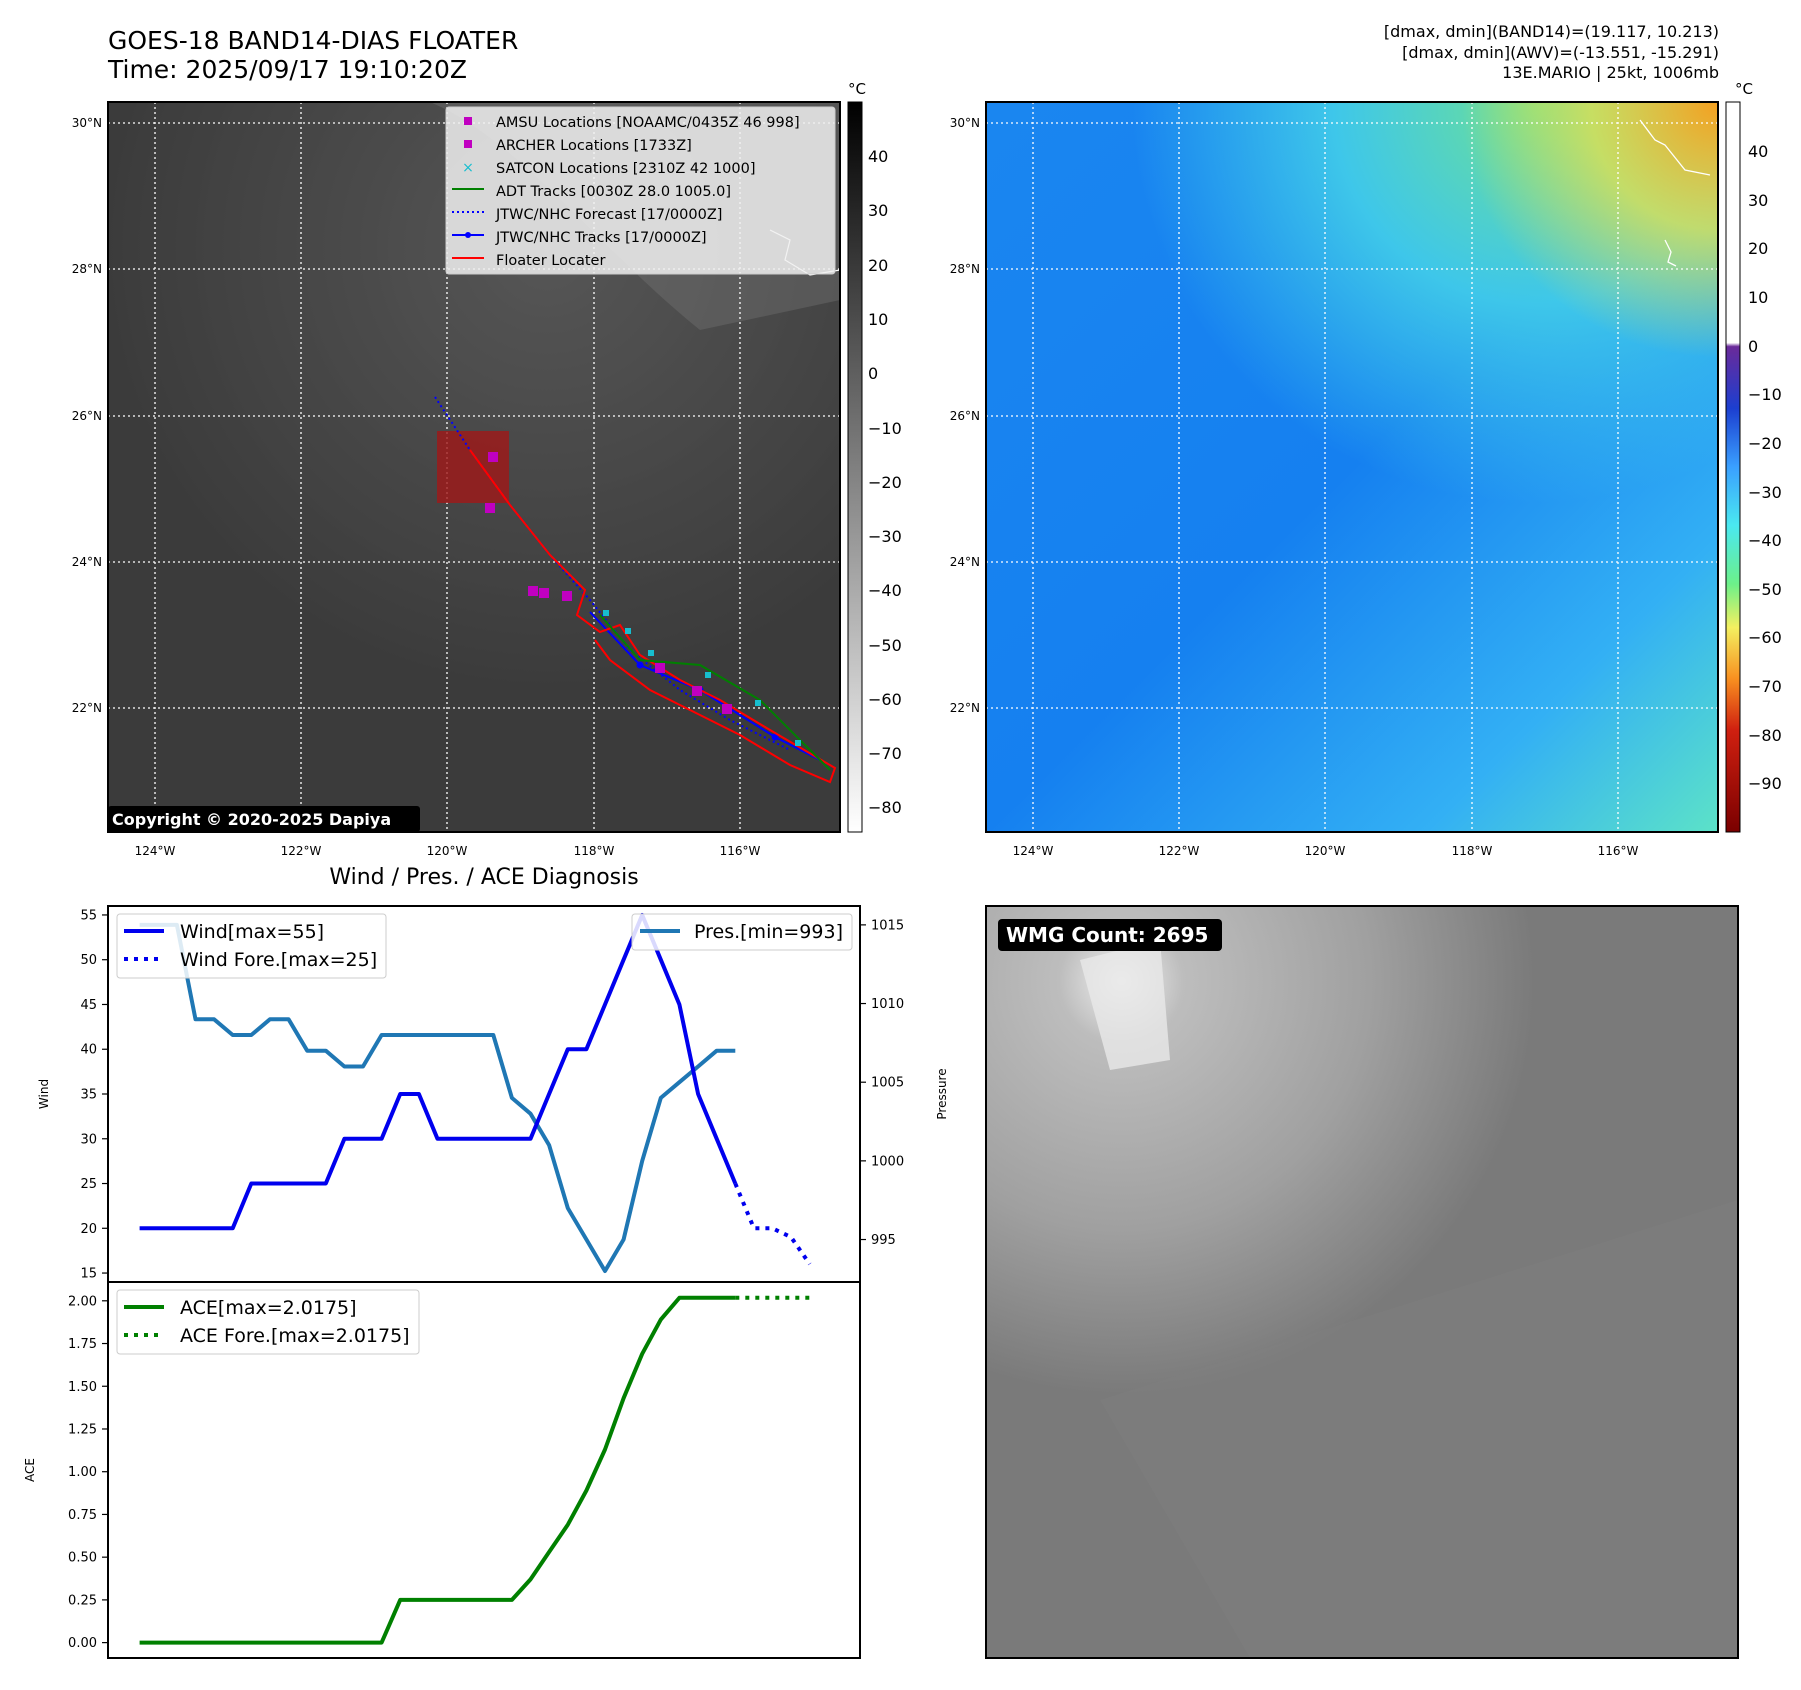 The height and width of the screenshot is (1690, 1801). Describe the element at coordinates (88, 960) in the screenshot. I see `wind-tick-label: 50` at that location.